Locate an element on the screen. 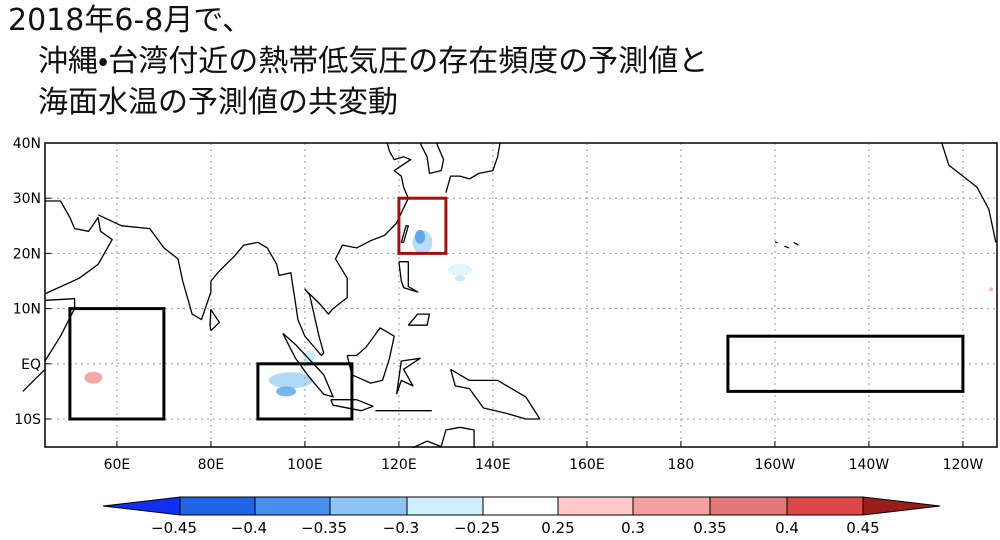 The image size is (1000, 540). lon-label: 180 is located at coordinates (681, 465).